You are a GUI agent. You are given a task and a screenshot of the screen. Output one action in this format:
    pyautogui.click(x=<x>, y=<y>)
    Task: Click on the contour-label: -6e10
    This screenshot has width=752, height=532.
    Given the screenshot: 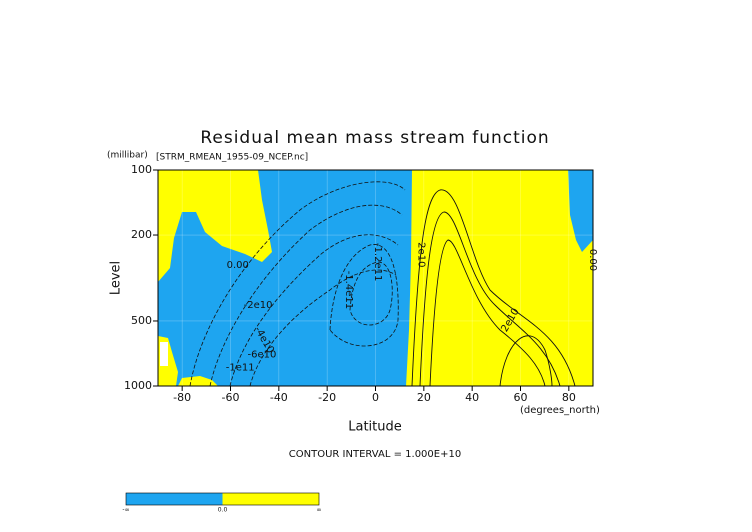 What is the action you would take?
    pyautogui.click(x=261, y=355)
    